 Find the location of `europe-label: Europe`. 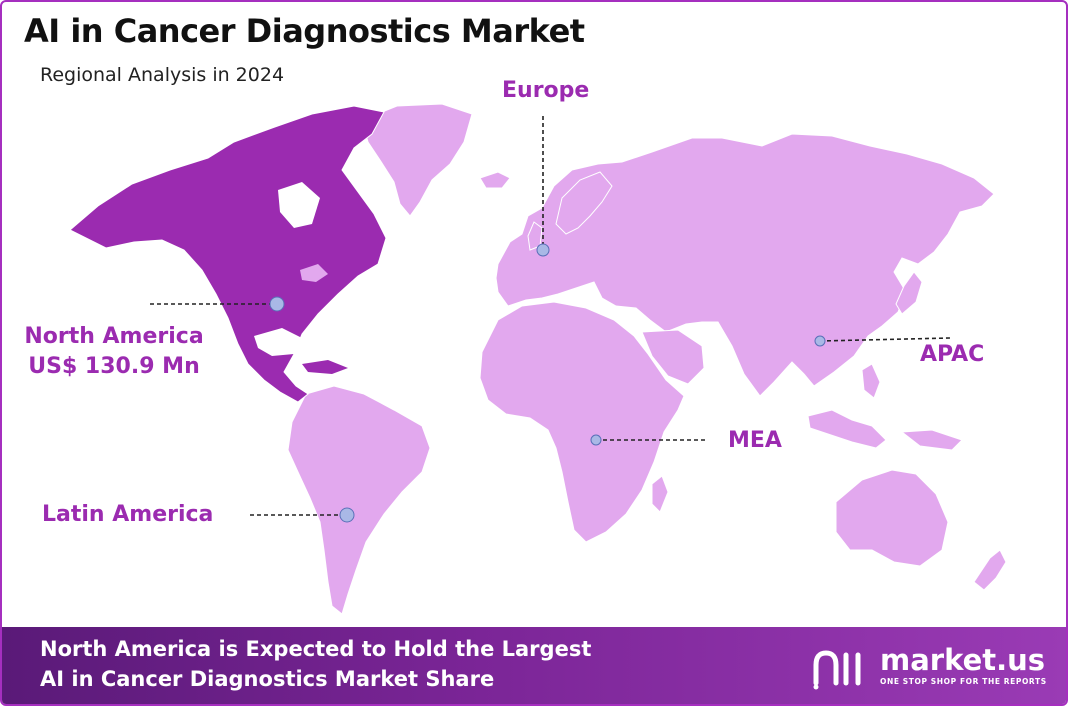

europe-label: Europe is located at coordinates (546, 90).